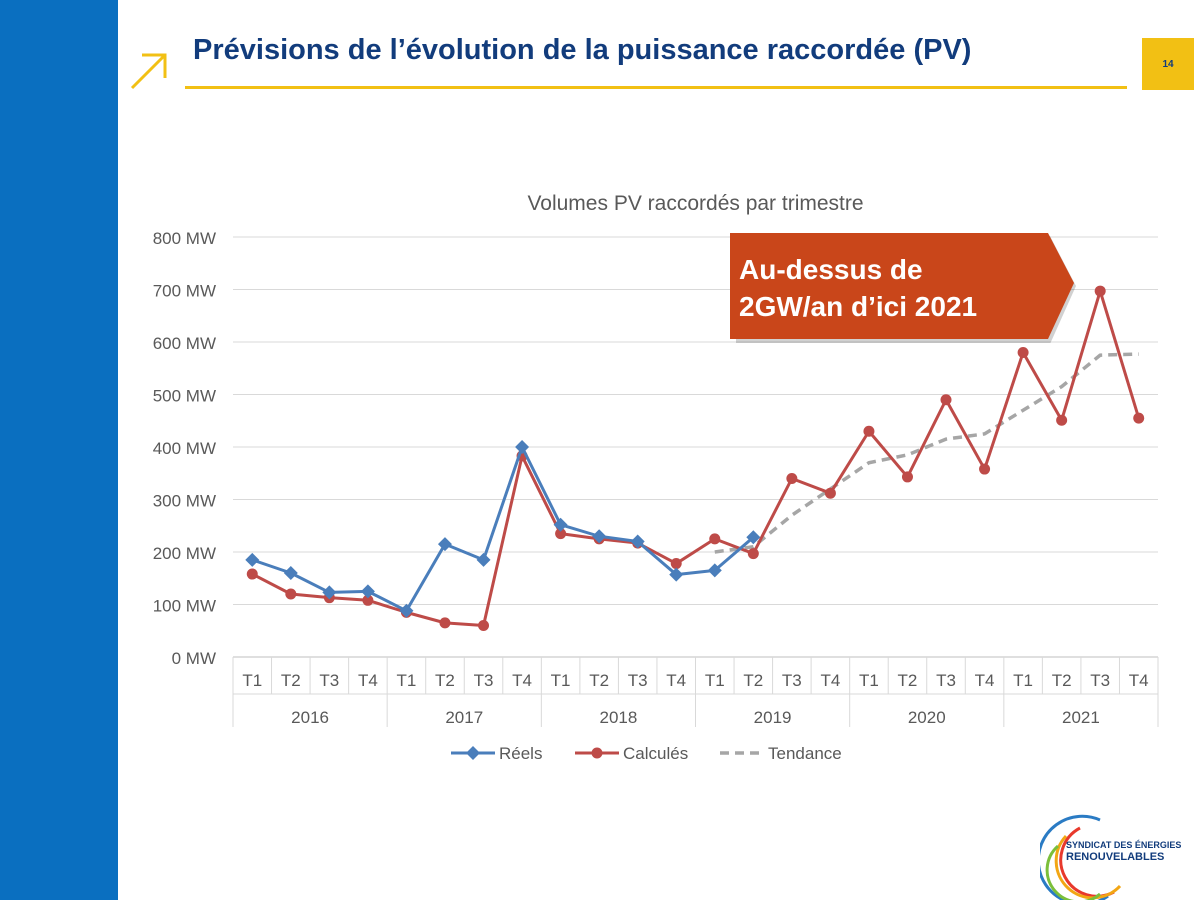 The image size is (1200, 900). Describe the element at coordinates (831, 269) in the screenshot. I see `callout-line-1: Au-dessus de` at that location.